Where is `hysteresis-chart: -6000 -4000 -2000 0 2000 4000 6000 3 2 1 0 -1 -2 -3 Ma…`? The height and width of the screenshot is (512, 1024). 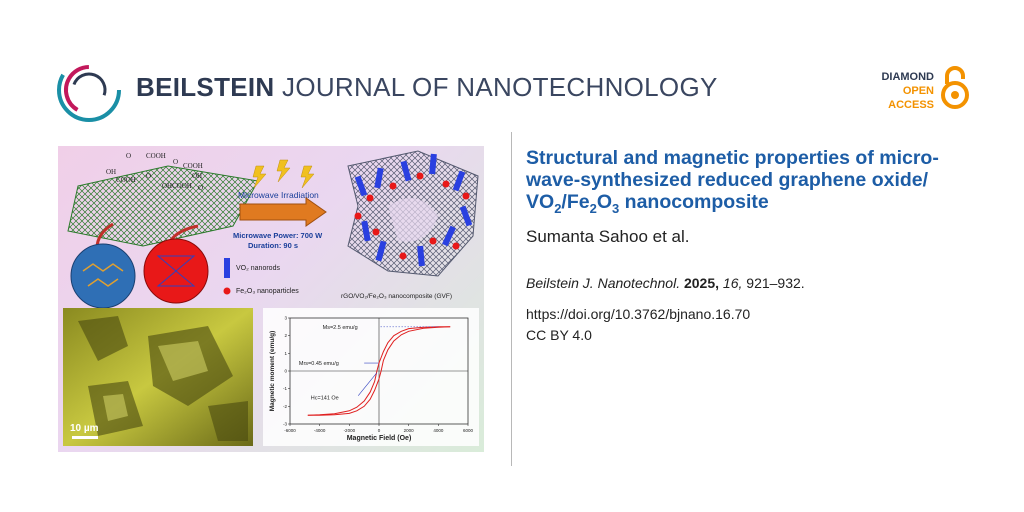
hysteresis-chart: -6000 -4000 -2000 0 2000 4000 6000 3 2 1 0 -1 -2 -3 Ma… is located at coordinates (371, 379).